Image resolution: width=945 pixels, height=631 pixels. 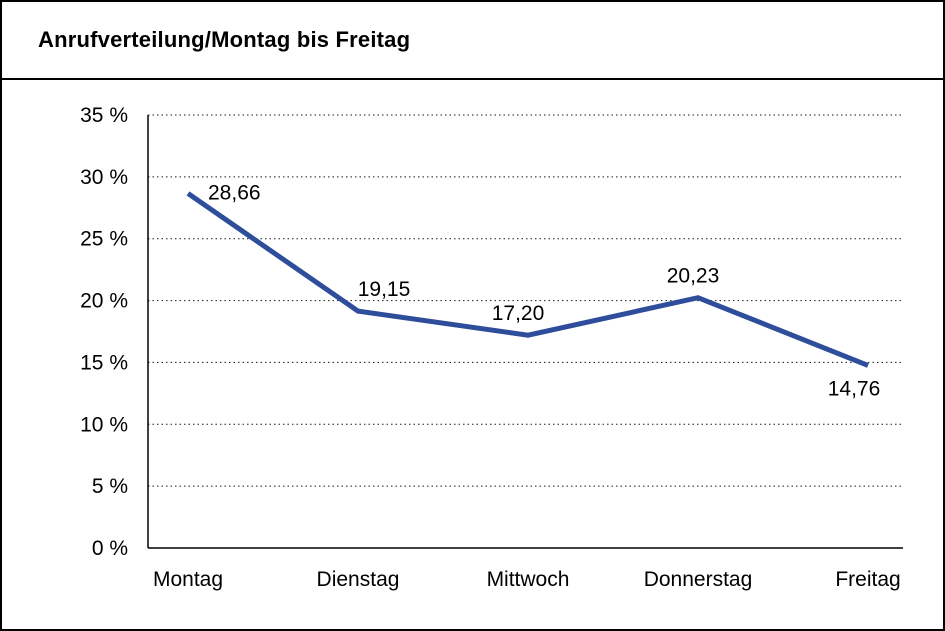 What do you see at coordinates (104, 239) in the screenshot?
I see `y-axis-tick-label: 25 %` at bounding box center [104, 239].